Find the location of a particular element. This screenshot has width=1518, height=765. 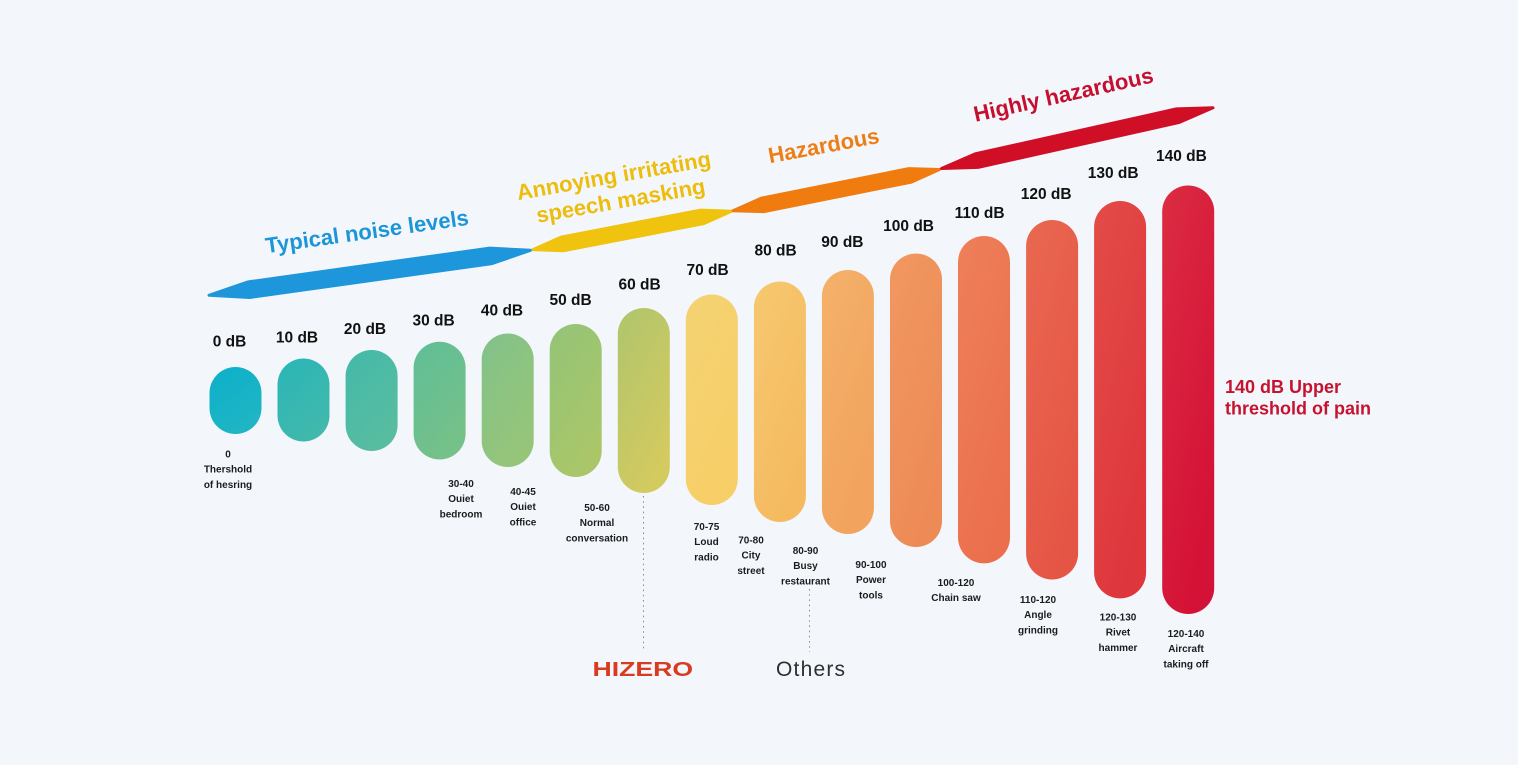

svg-text: 30-40 is located at coordinates (461, 484).